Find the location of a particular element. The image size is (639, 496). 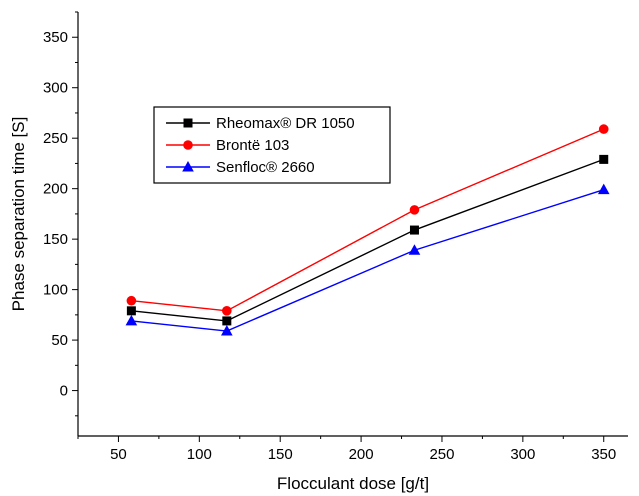

y-tick-label: 250 is located at coordinates (55, 138).